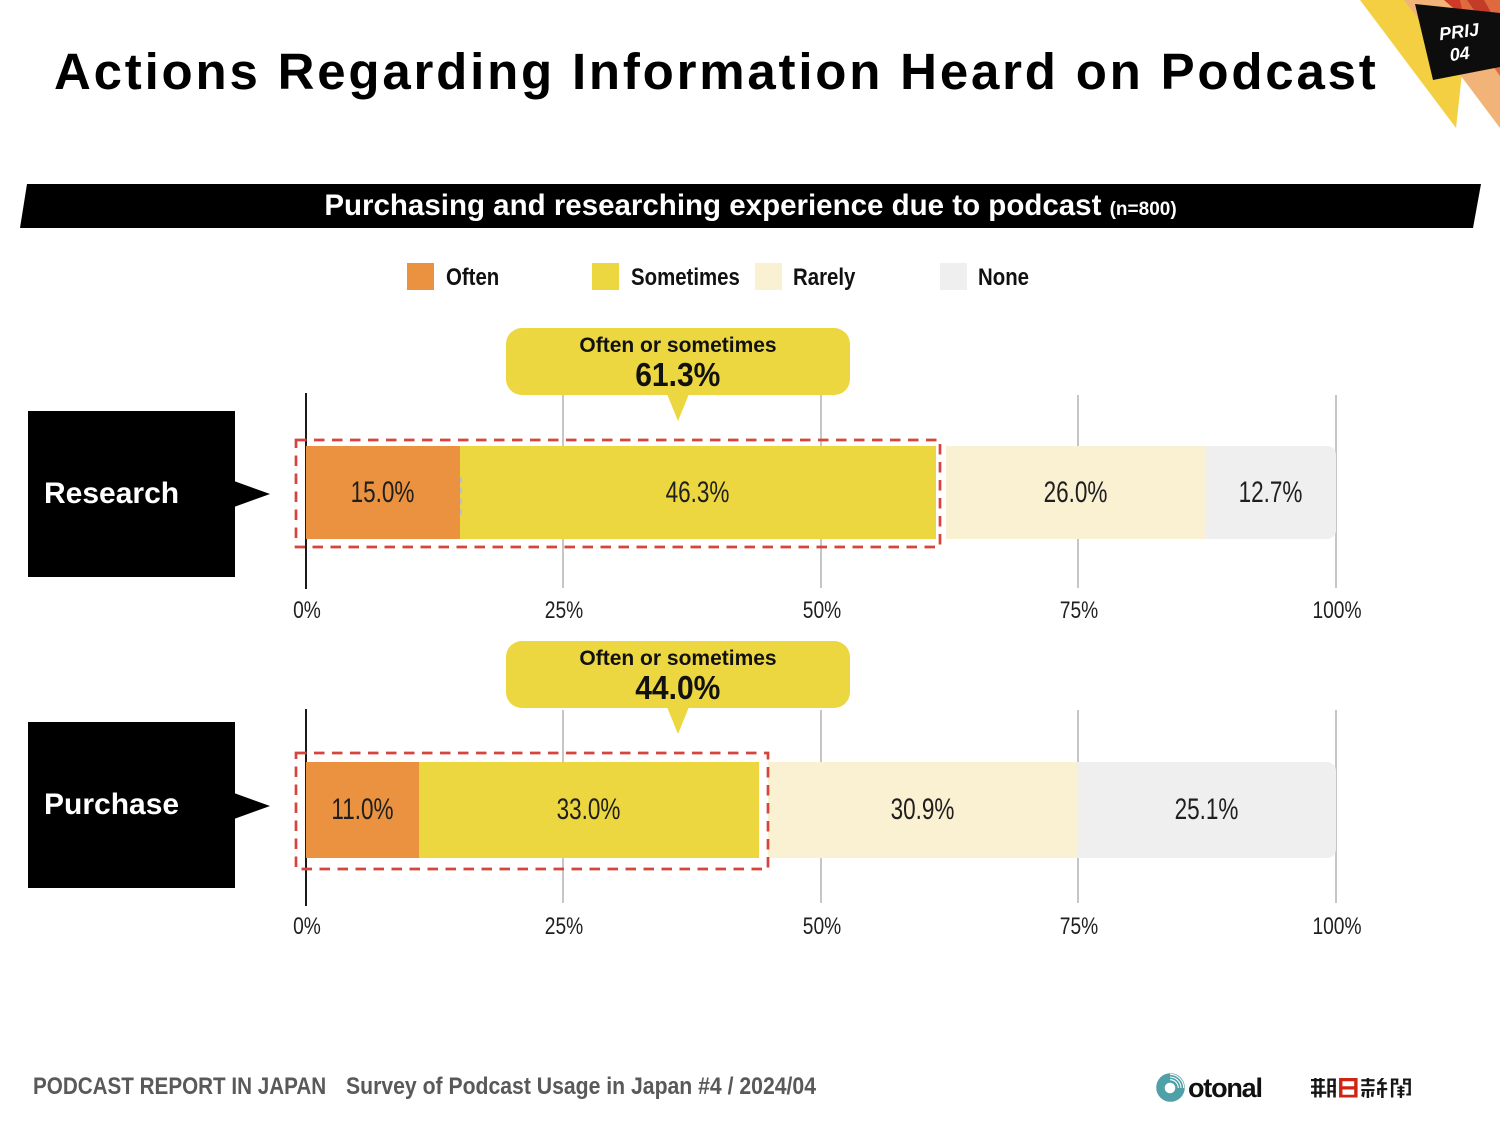 The image size is (1500, 1124). Describe the element at coordinates (1225, 1088) in the screenshot. I see `svg-text: otonal` at that location.